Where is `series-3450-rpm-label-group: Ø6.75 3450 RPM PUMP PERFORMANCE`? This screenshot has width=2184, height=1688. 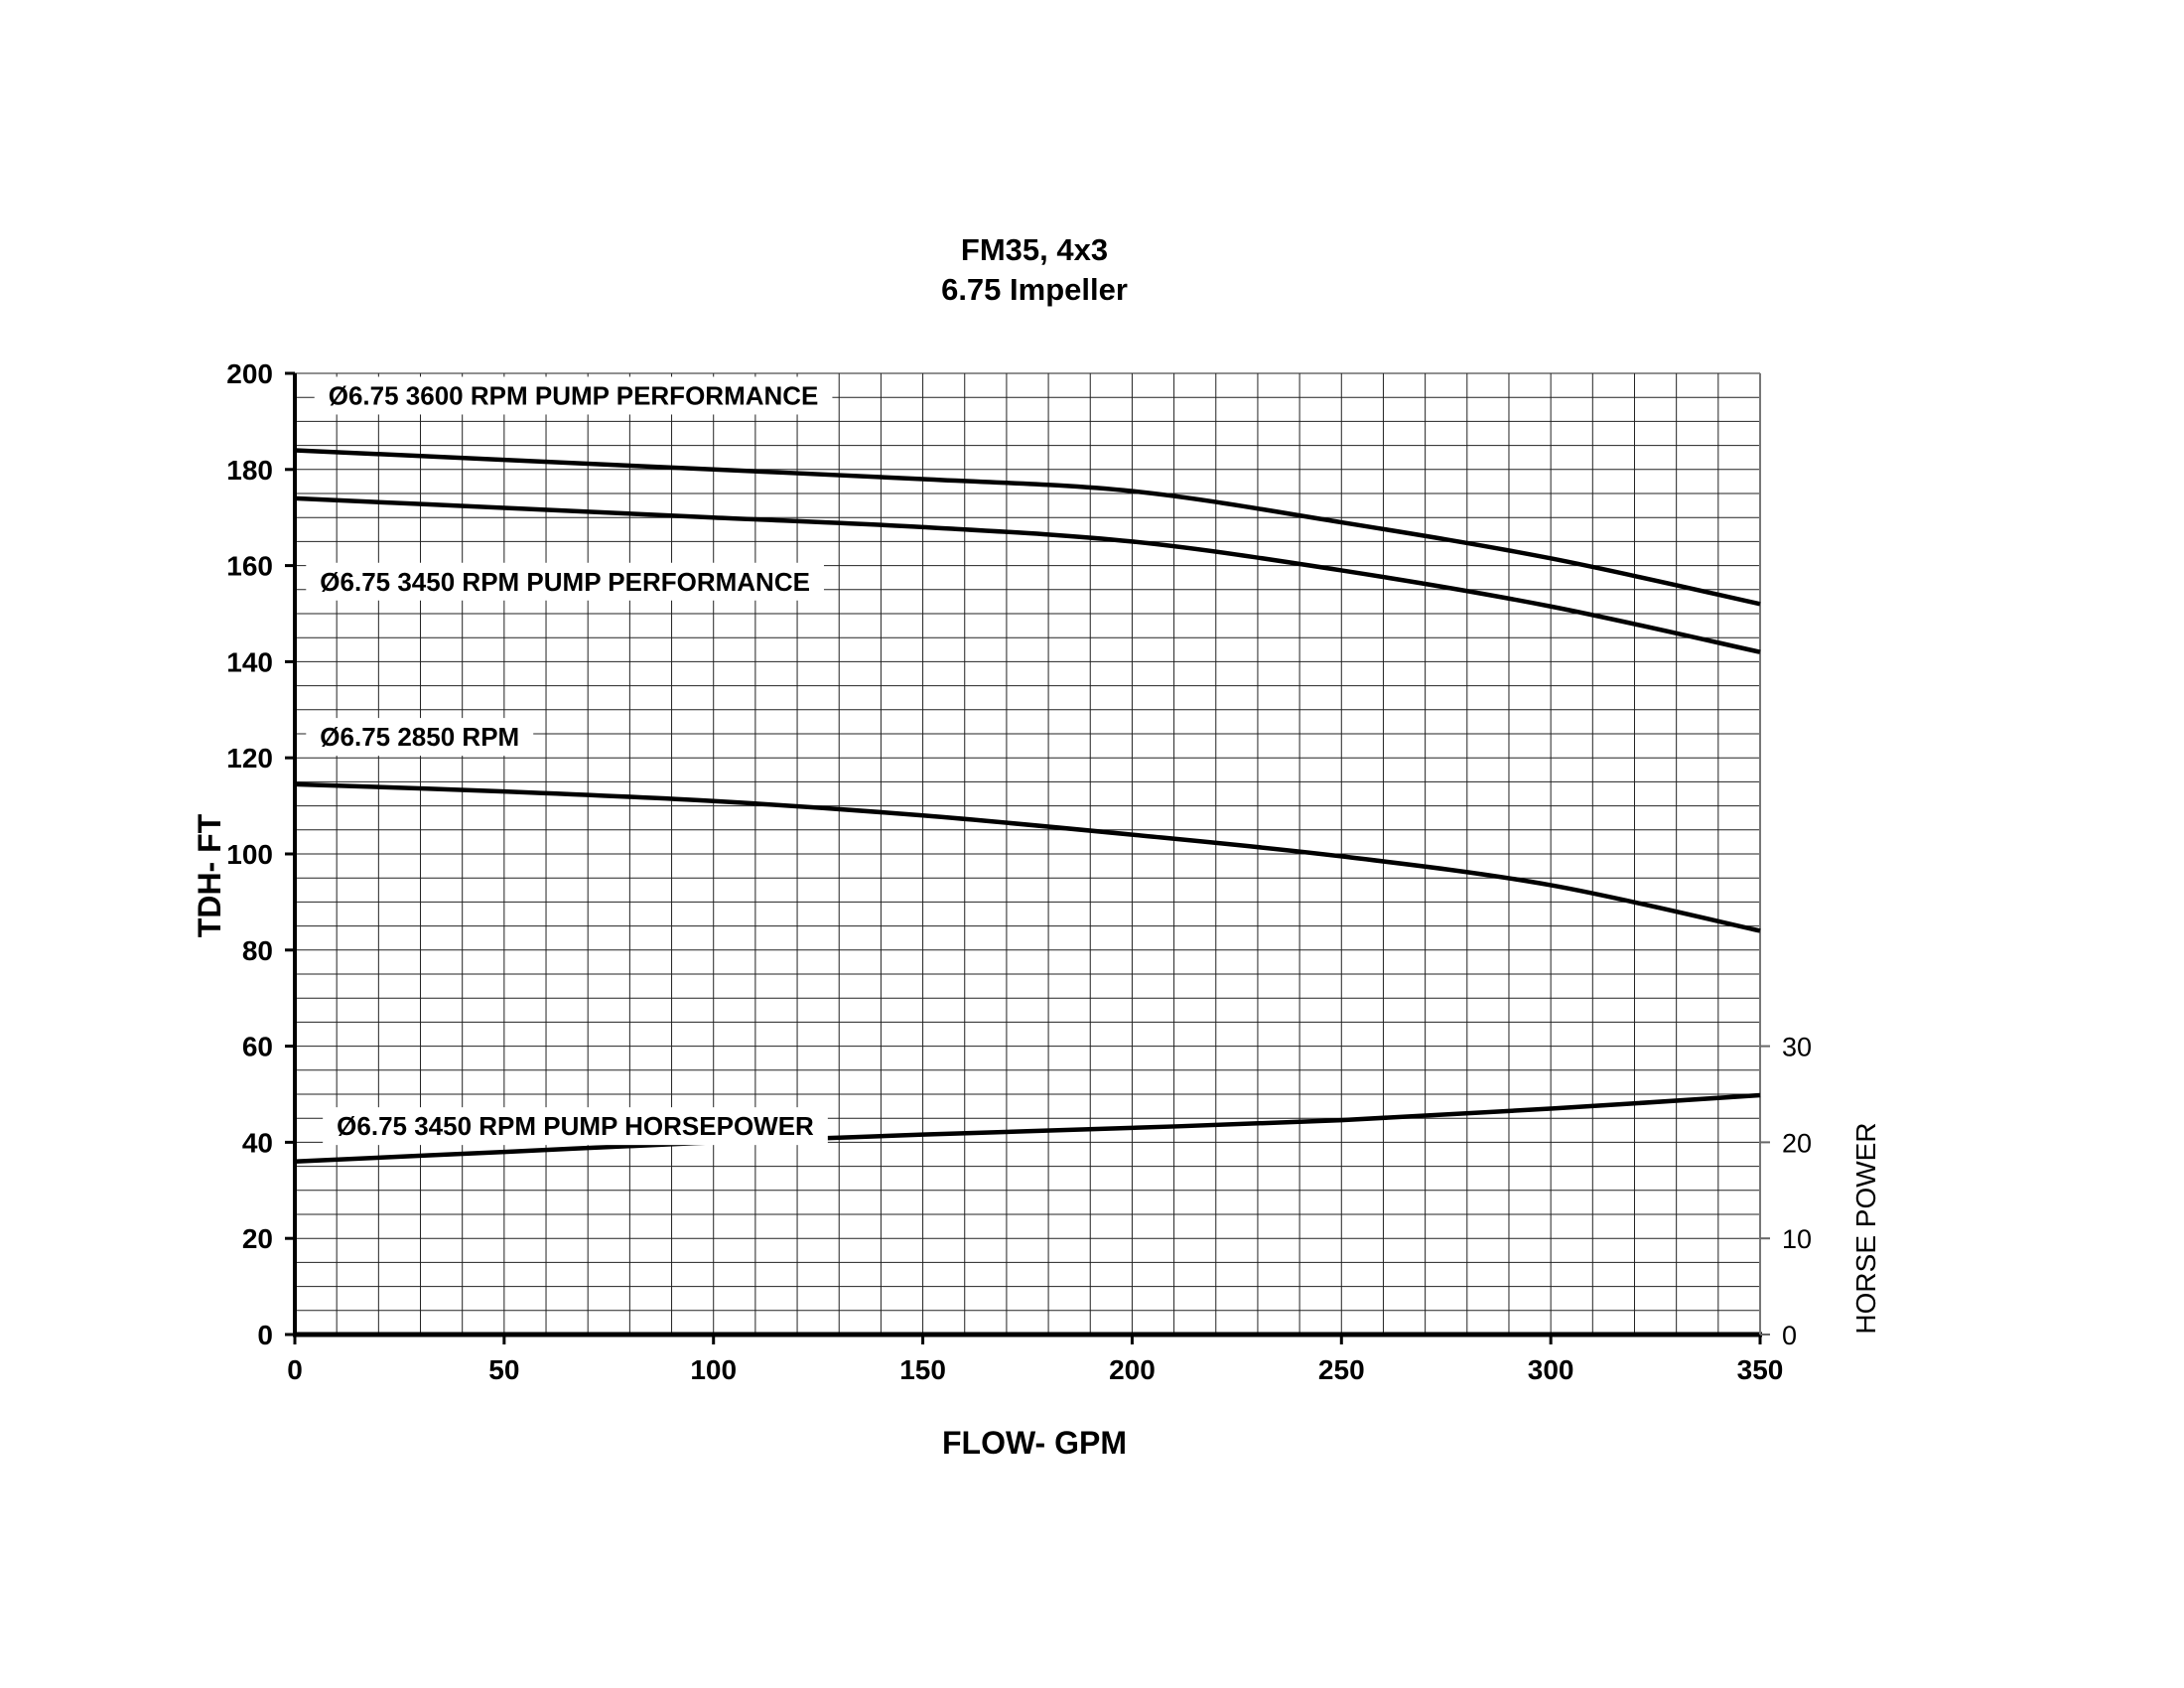
series-3450-rpm-label-group: Ø6.75 3450 RPM PUMP PERFORMANCE is located at coordinates (565, 581).